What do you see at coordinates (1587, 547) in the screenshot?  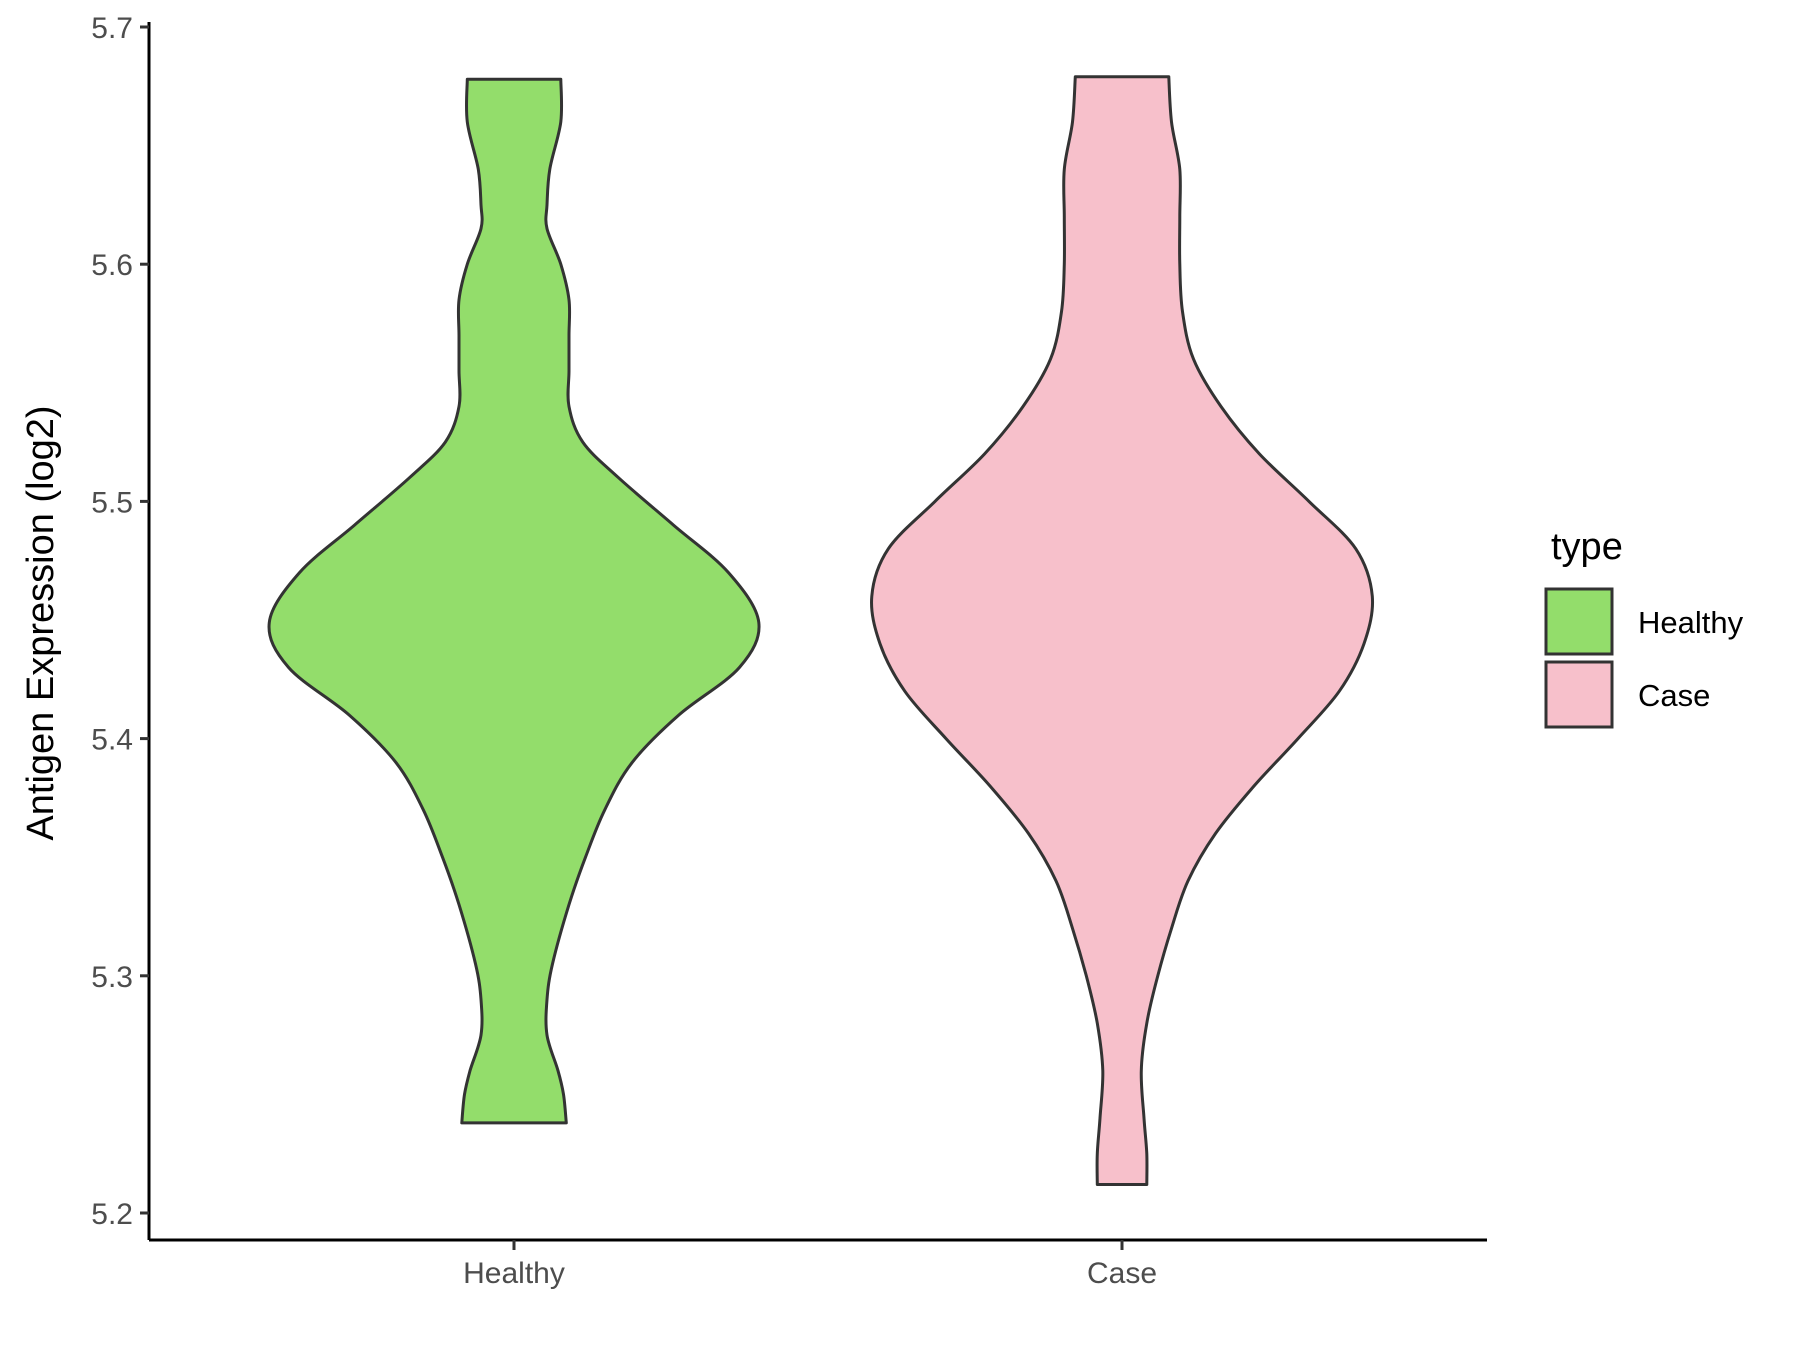 I see `legend-title: type` at bounding box center [1587, 547].